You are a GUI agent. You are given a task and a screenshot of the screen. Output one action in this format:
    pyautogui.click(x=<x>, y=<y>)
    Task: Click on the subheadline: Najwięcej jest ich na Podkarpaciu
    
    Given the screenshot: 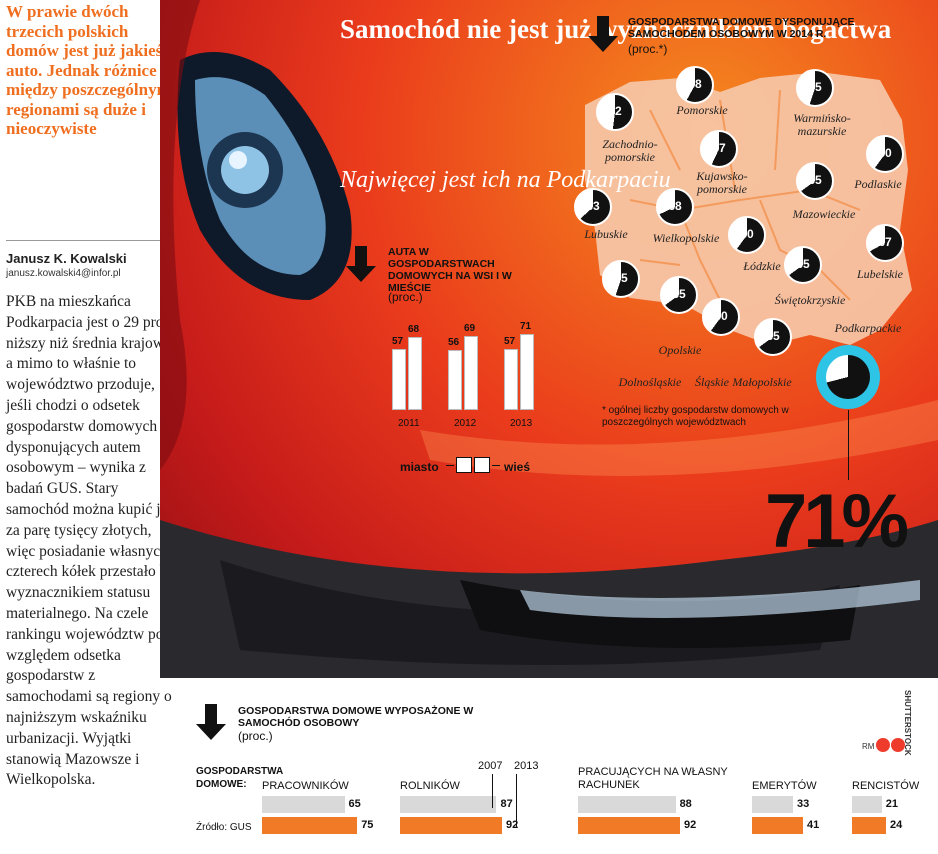 What is the action you would take?
    pyautogui.click(x=505, y=180)
    